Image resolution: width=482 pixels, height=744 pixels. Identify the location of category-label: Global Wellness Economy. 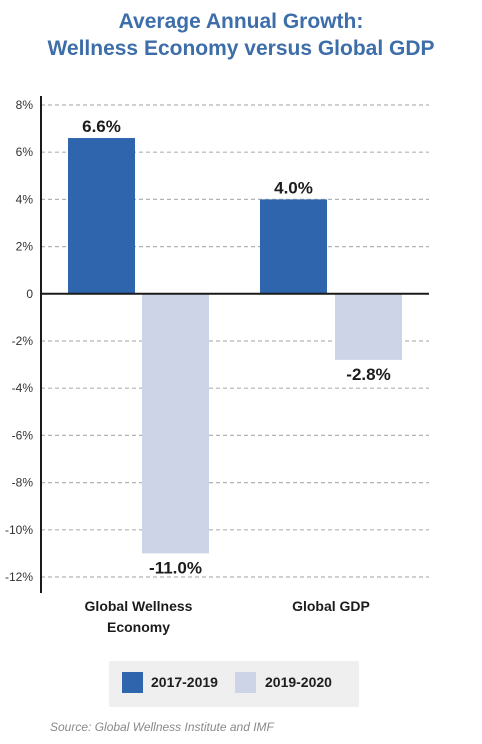
(139, 616).